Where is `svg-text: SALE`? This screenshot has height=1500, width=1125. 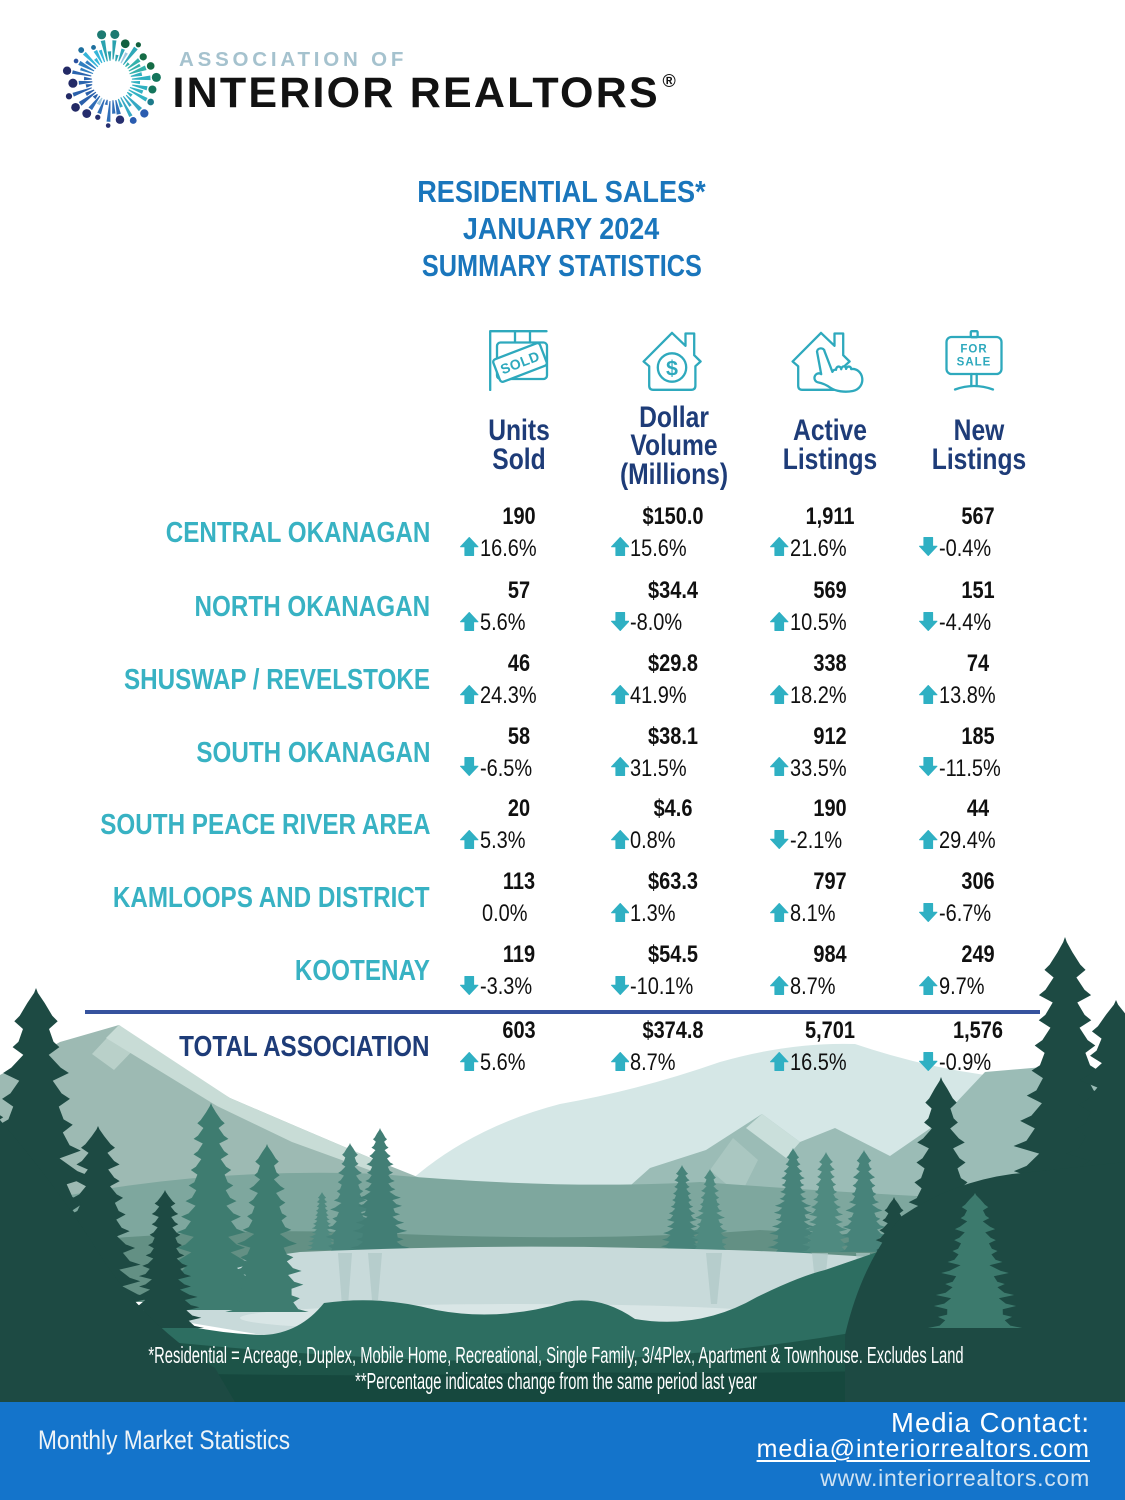
svg-text: SALE is located at coordinates (974, 363).